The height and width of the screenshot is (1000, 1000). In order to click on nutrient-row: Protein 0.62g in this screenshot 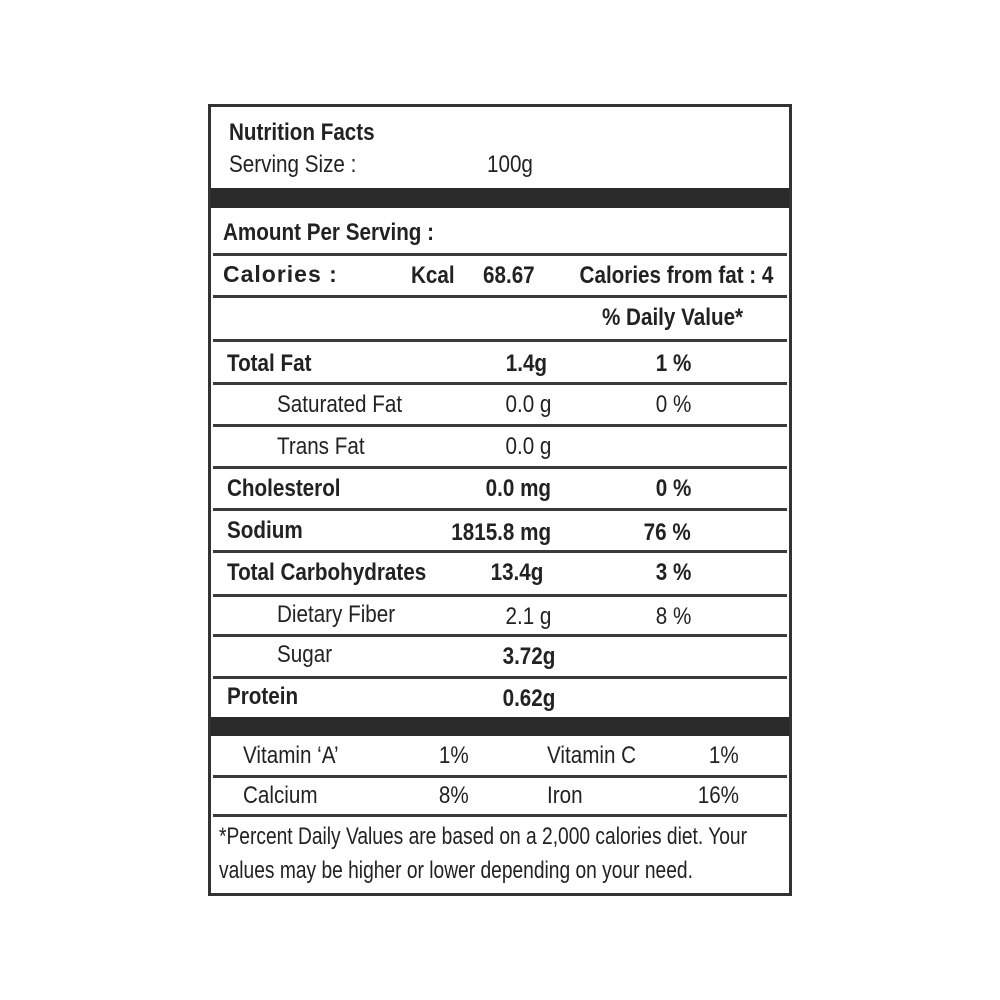, I will do `click(500, 695)`.